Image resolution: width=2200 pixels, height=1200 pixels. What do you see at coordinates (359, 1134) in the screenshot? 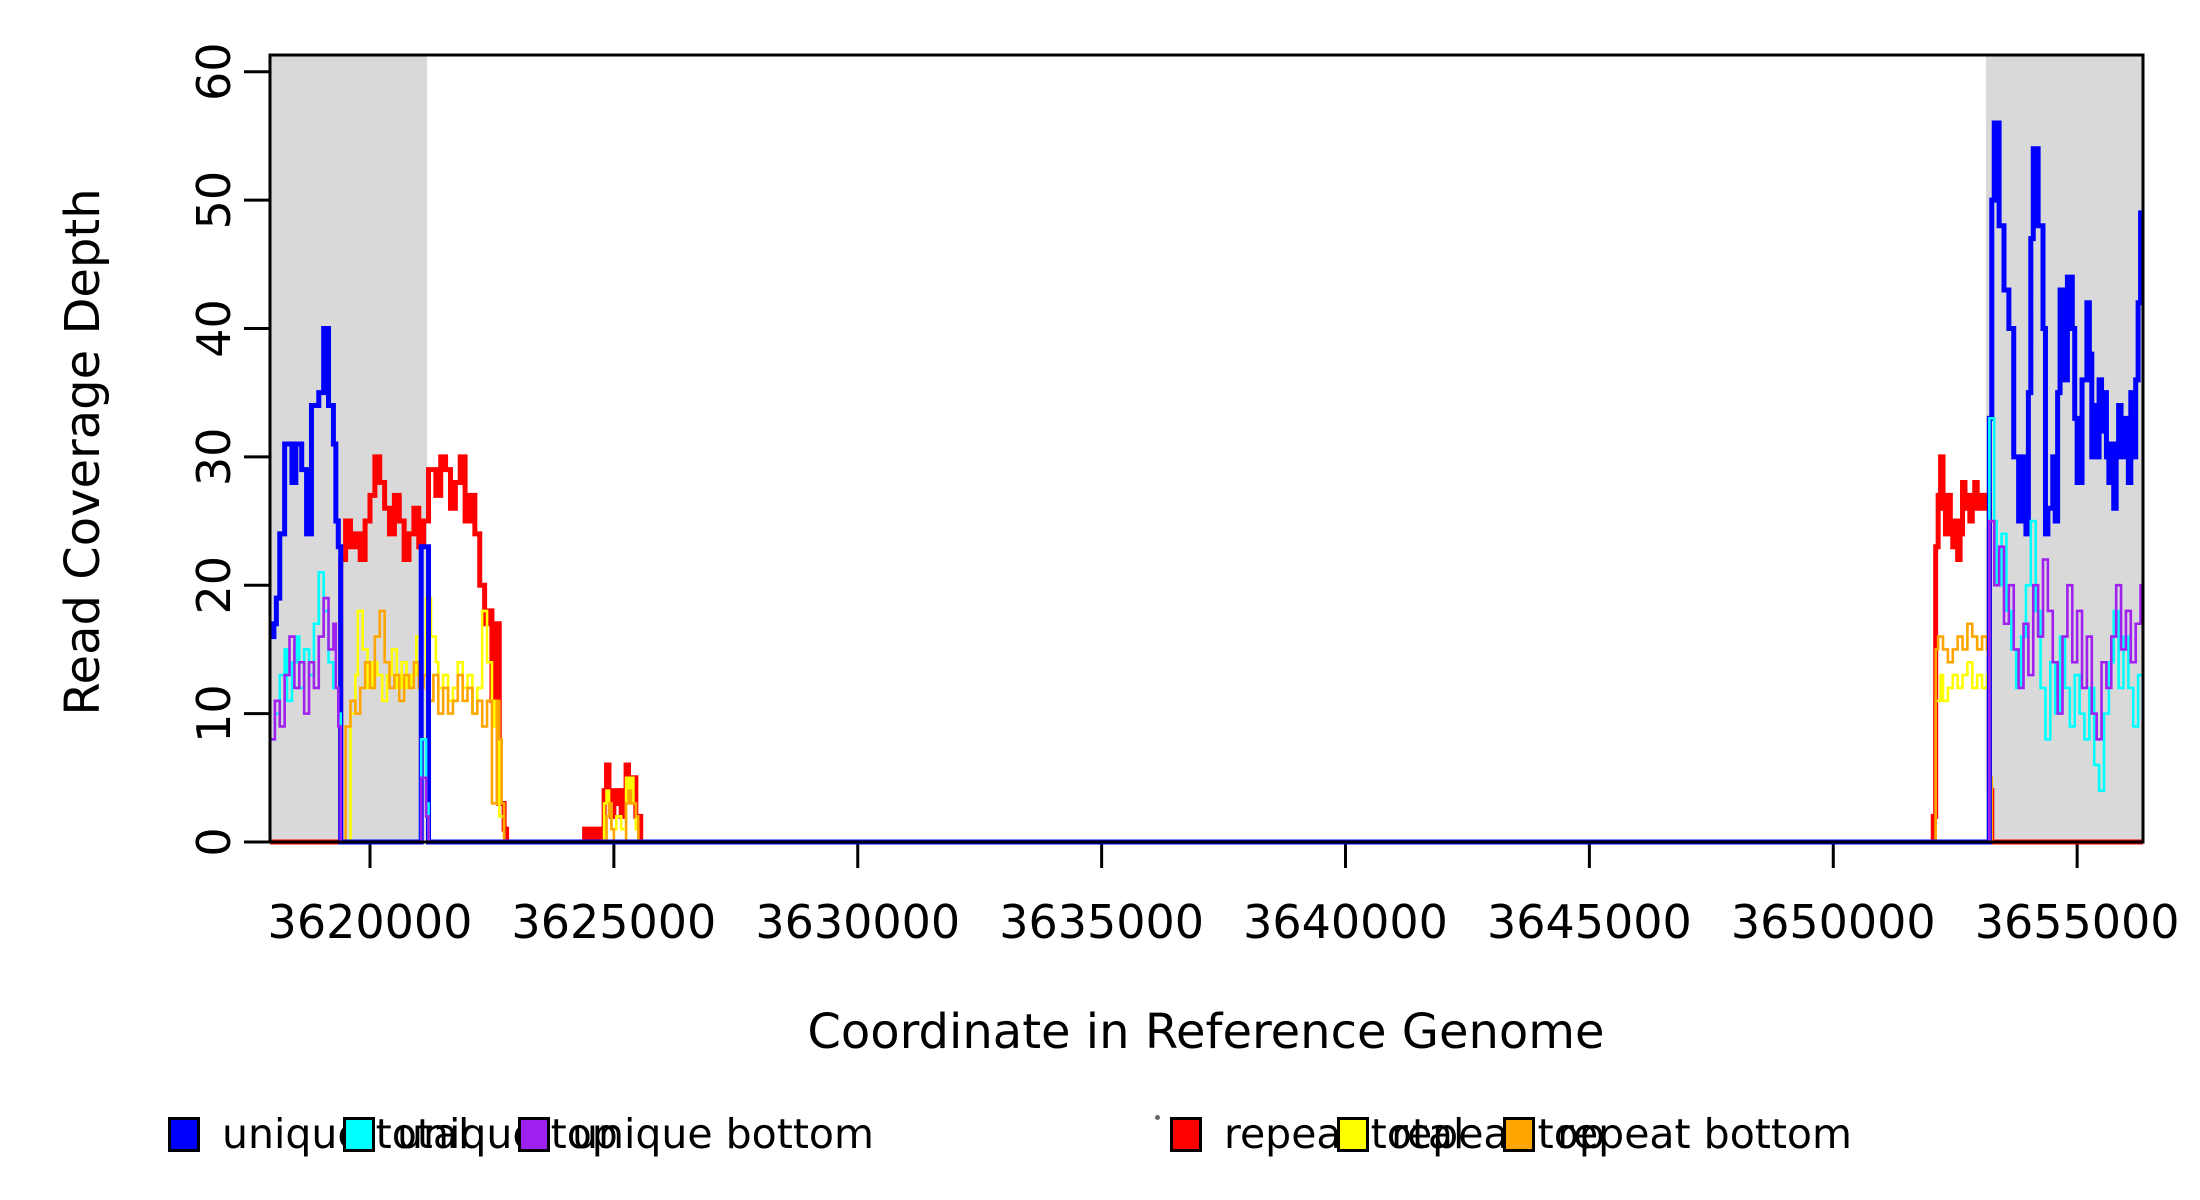
I see `legend-swatch-unique-top` at bounding box center [359, 1134].